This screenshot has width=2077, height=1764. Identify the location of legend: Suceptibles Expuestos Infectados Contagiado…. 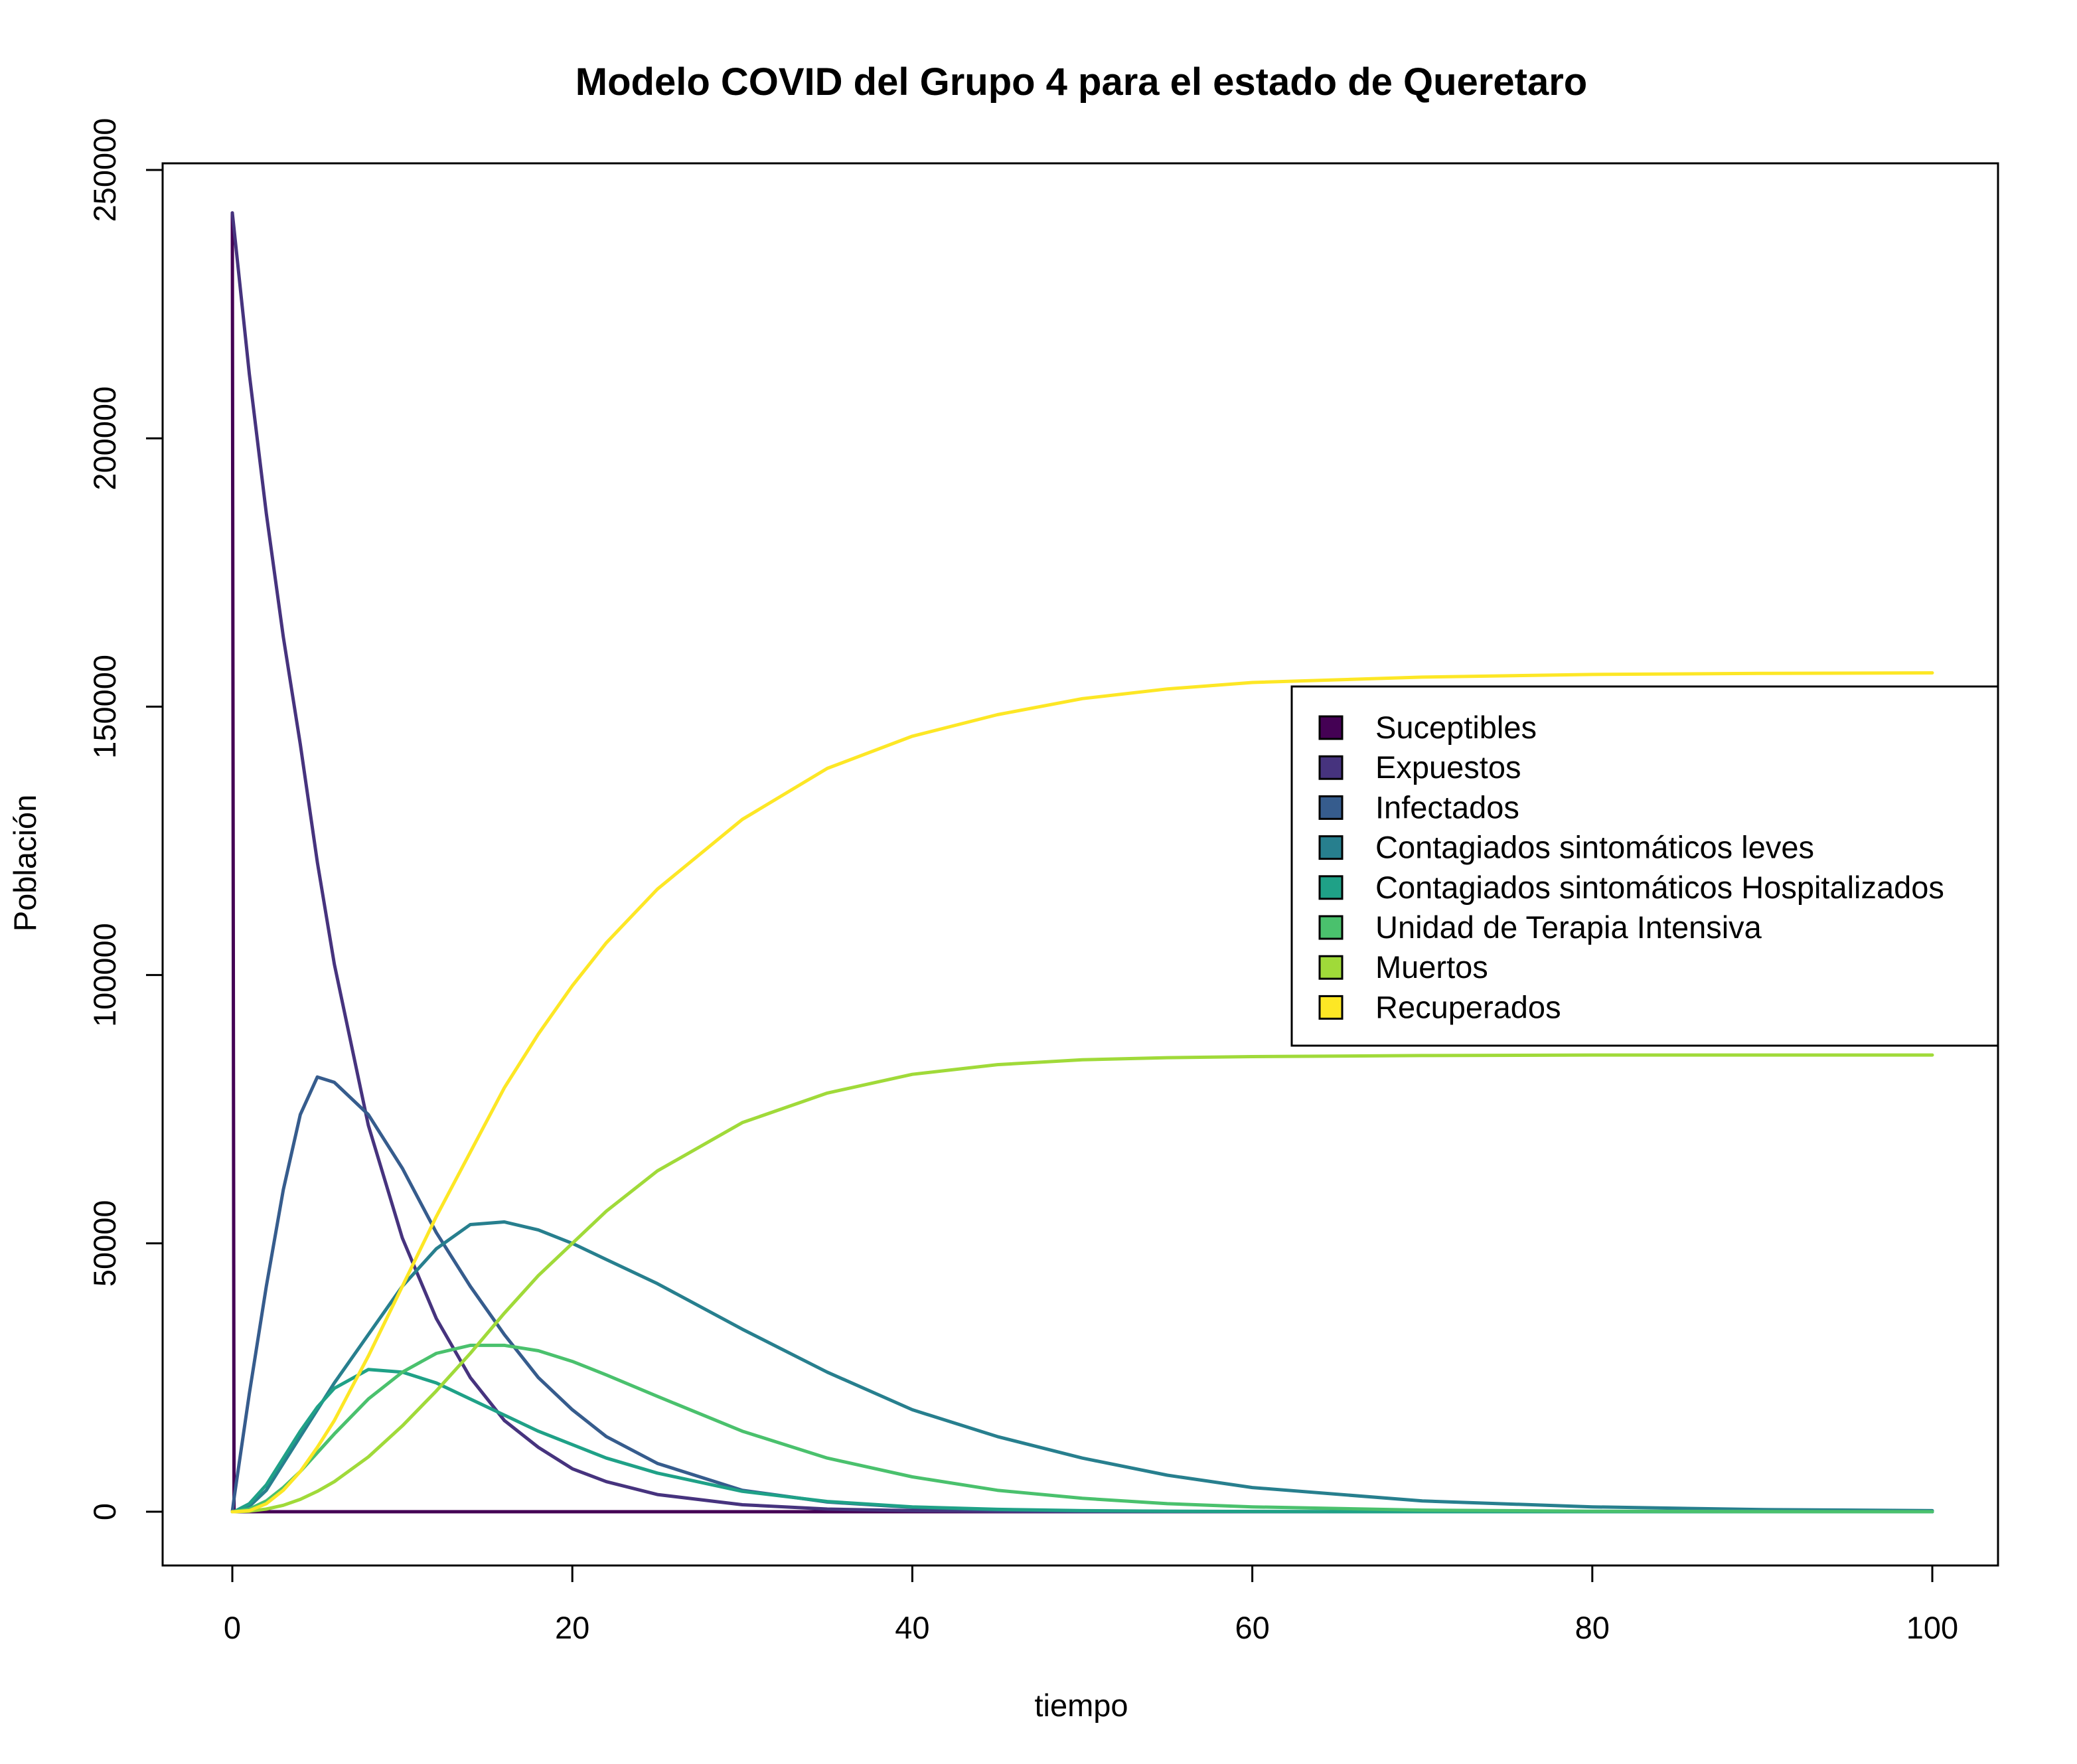
(1644, 866).